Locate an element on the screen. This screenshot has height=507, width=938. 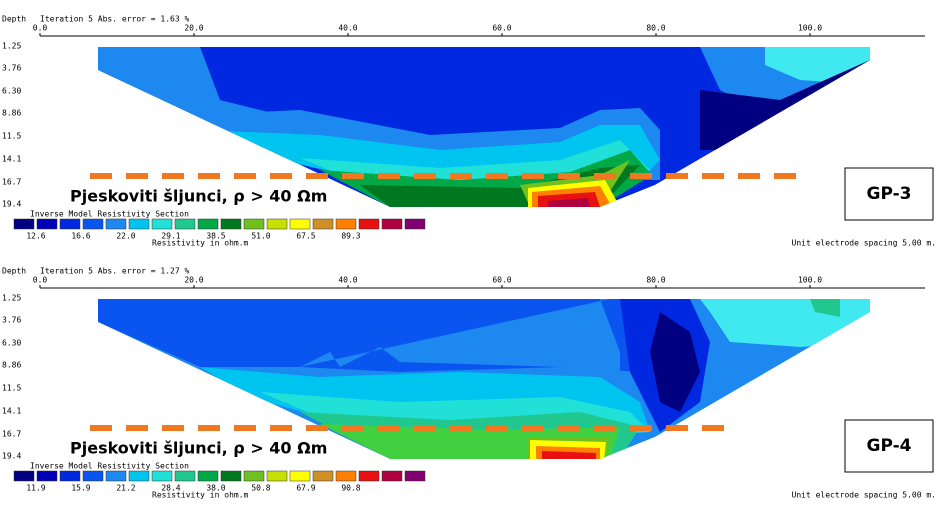
legend-title: Inverse Model Resistivity Section is located at coordinates (109, 214).